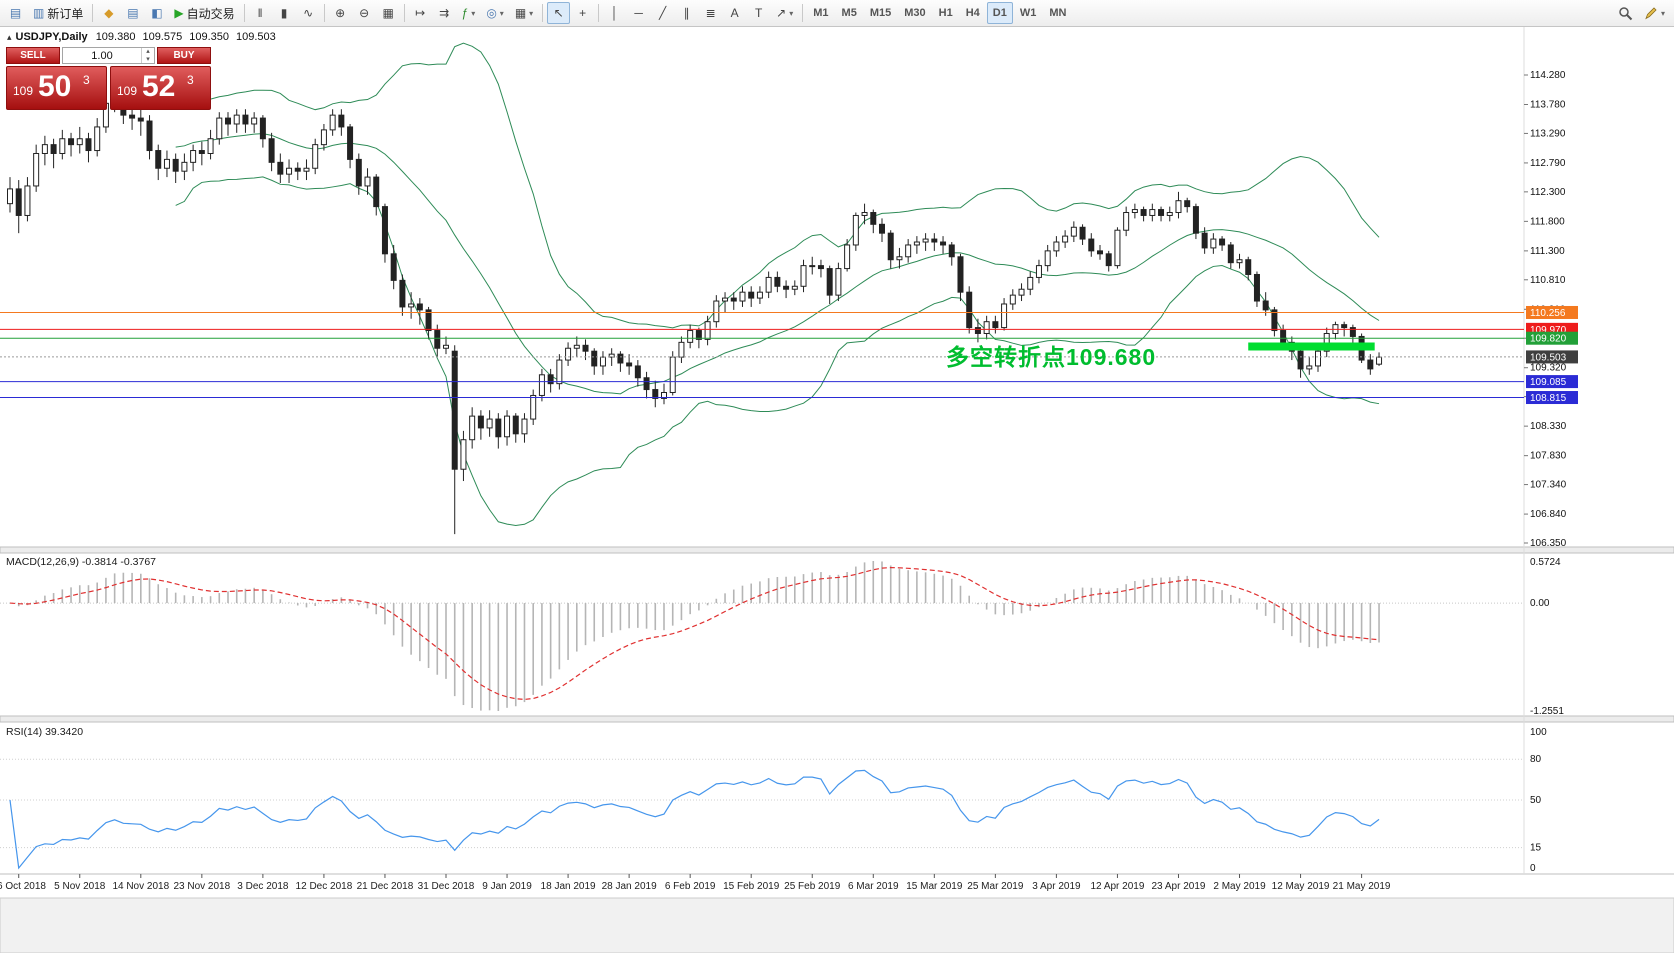  I want to click on bid-price-box: 109 50 3, so click(56, 88).